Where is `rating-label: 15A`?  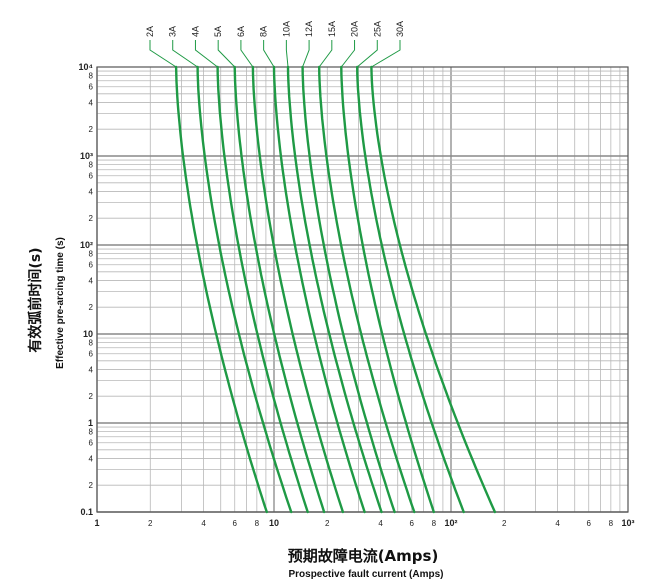 rating-label: 15A is located at coordinates (332, 29).